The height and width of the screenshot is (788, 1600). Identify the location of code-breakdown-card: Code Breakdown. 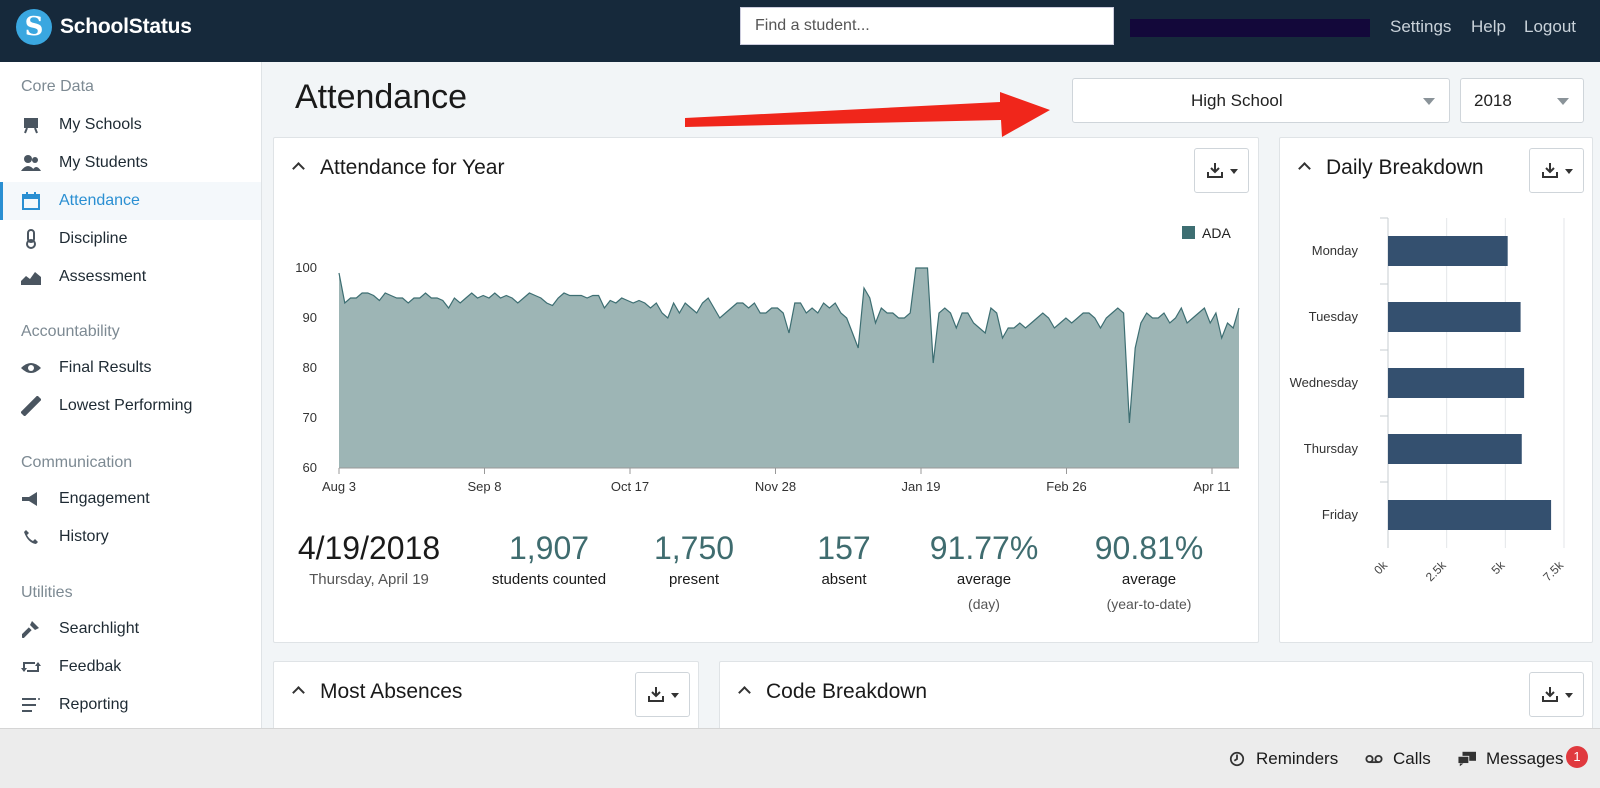
(1156, 701).